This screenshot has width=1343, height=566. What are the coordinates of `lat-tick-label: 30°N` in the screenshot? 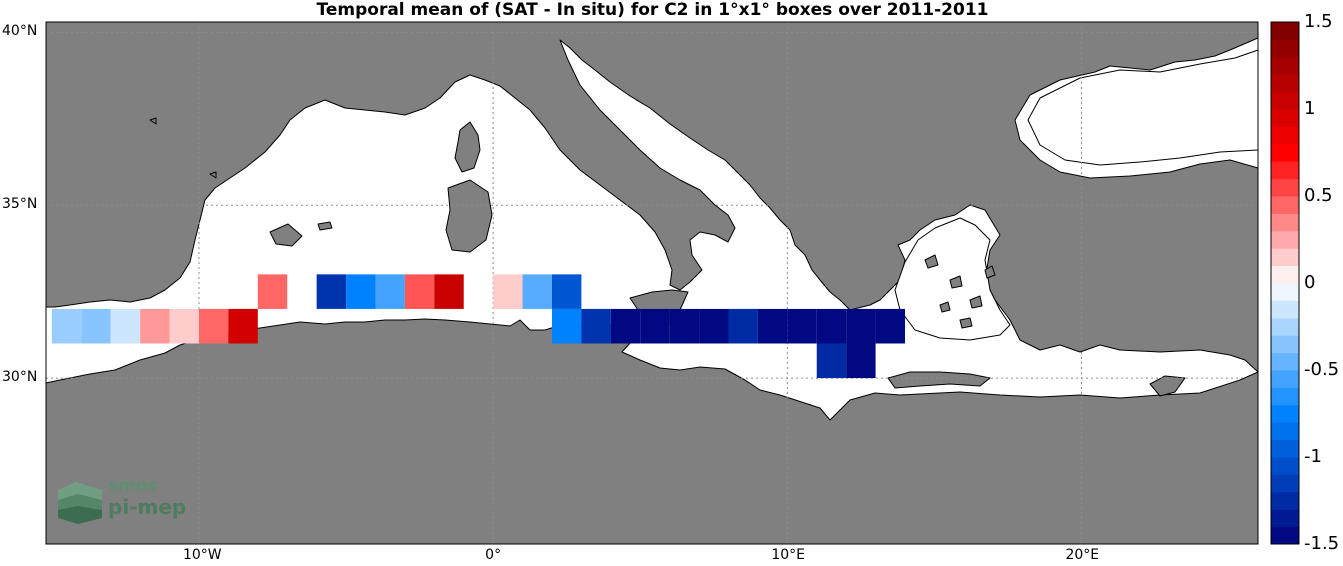 It's located at (20, 377).